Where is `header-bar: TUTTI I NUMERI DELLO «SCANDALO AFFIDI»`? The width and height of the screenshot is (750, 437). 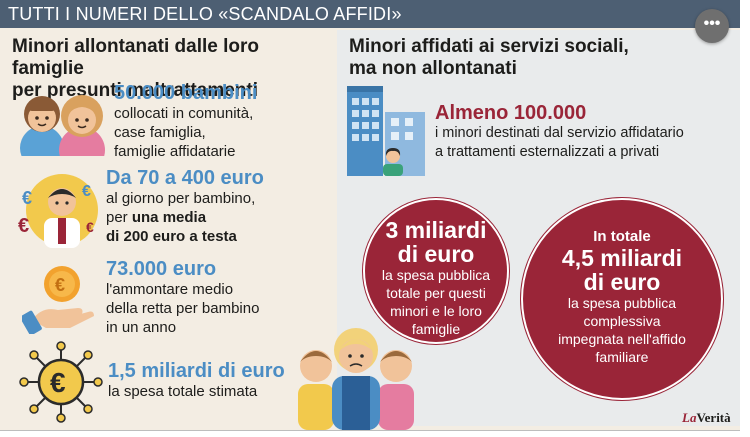
header-bar: TUTTI I NUMERI DELLO «SCANDALO AFFIDI» is located at coordinates (370, 14).